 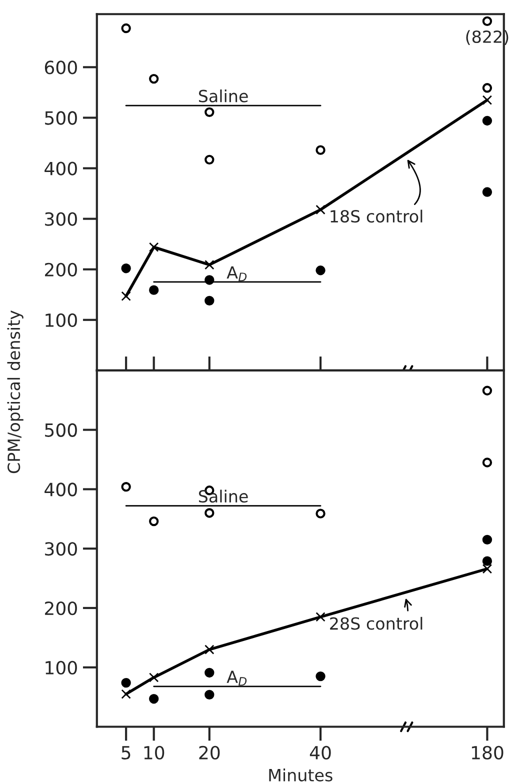 I want to click on series-label: 18S control, so click(x=376, y=216).